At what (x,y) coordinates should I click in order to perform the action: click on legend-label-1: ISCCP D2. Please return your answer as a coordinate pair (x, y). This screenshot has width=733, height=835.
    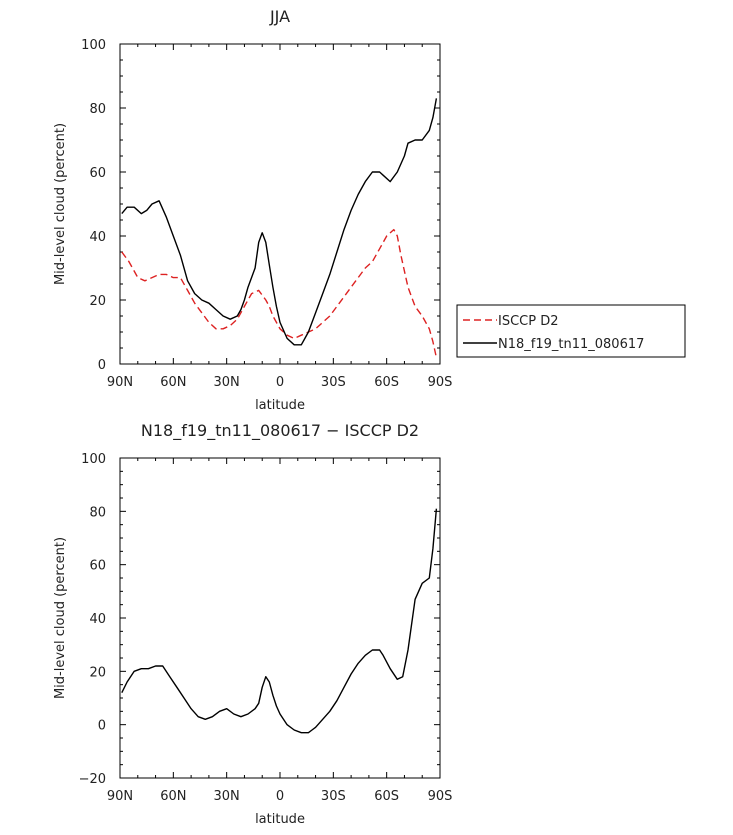
    Looking at the image, I should click on (528, 321).